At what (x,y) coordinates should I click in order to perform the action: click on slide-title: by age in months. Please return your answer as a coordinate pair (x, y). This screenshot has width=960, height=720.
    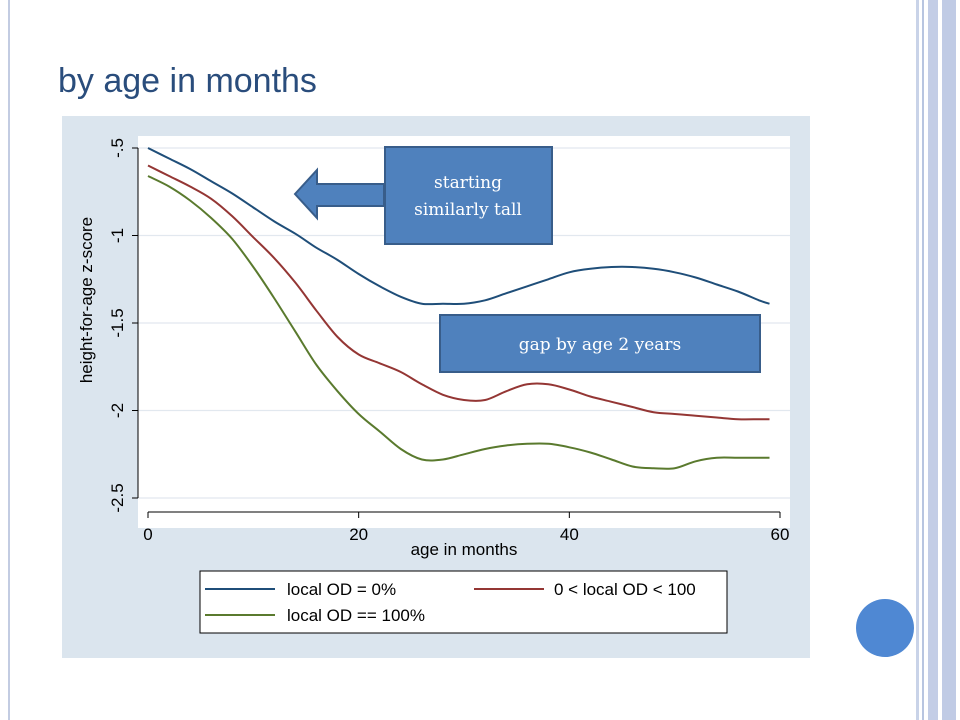
    Looking at the image, I should click on (187, 81).